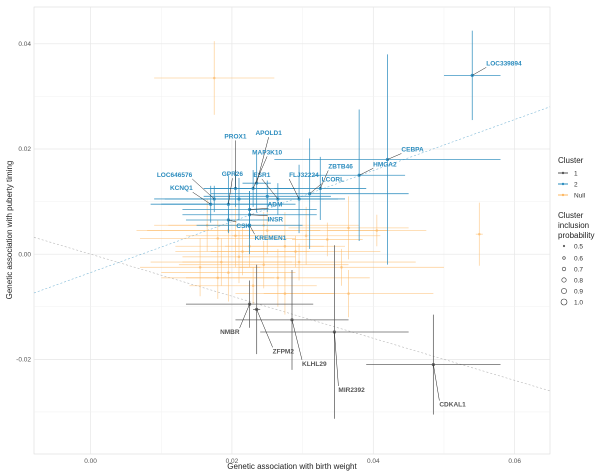 The height and width of the screenshot is (475, 600). What do you see at coordinates (563, 195) in the screenshot?
I see `legend-key-null-point` at bounding box center [563, 195].